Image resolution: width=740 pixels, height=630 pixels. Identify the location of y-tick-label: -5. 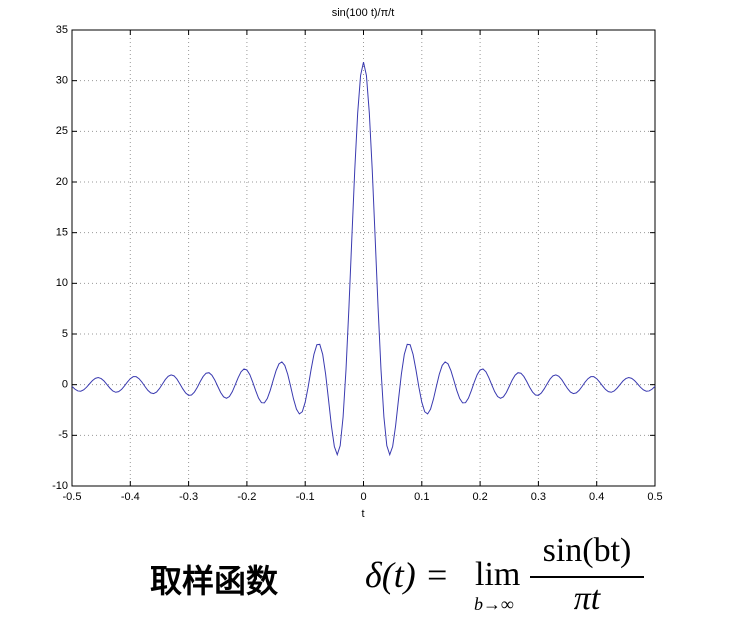
(63, 435).